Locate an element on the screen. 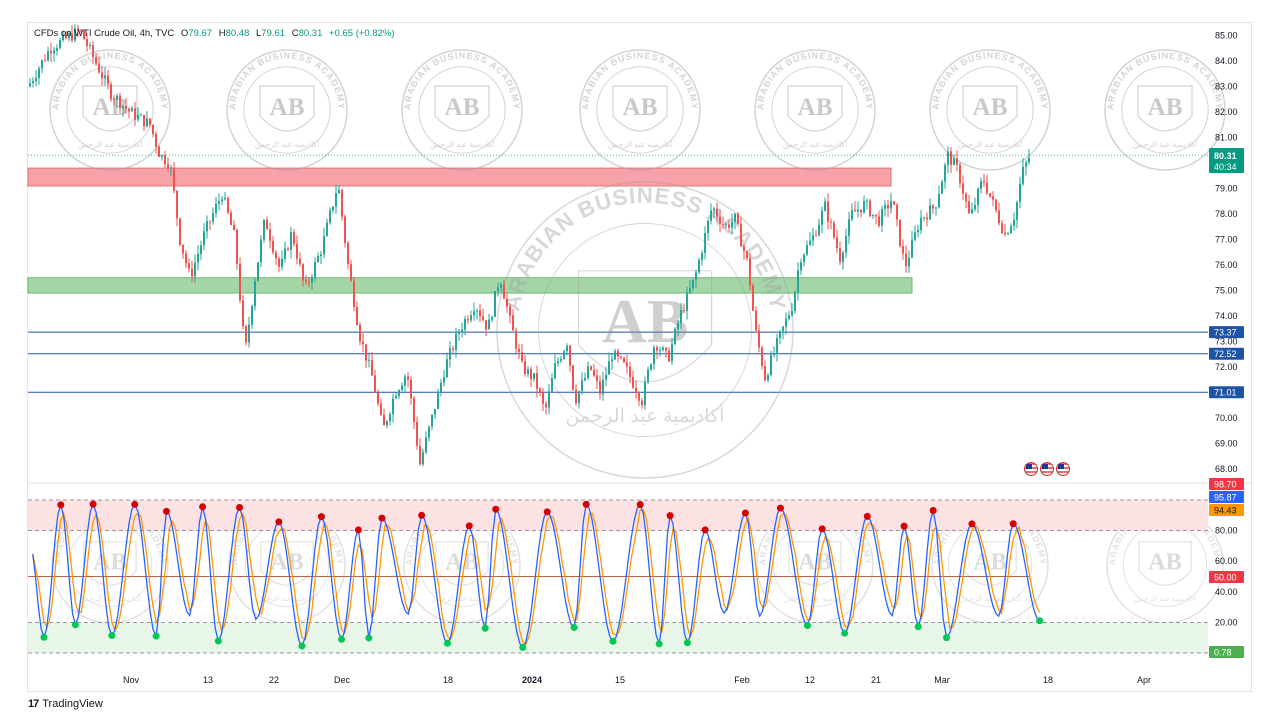 This screenshot has width=1280, height=720. time-axis-tick: 21 is located at coordinates (876, 680).